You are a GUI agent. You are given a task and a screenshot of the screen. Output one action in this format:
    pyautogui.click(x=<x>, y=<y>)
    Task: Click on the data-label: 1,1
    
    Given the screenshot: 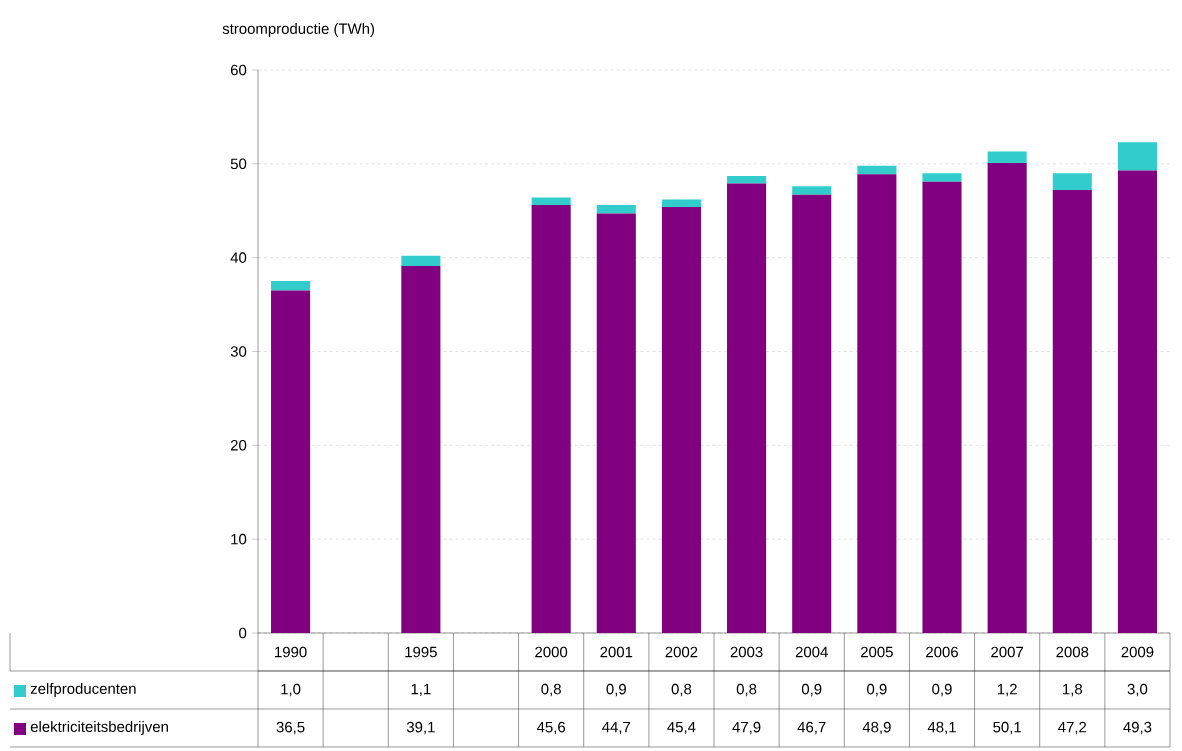 What is the action you would take?
    pyautogui.click(x=421, y=690)
    